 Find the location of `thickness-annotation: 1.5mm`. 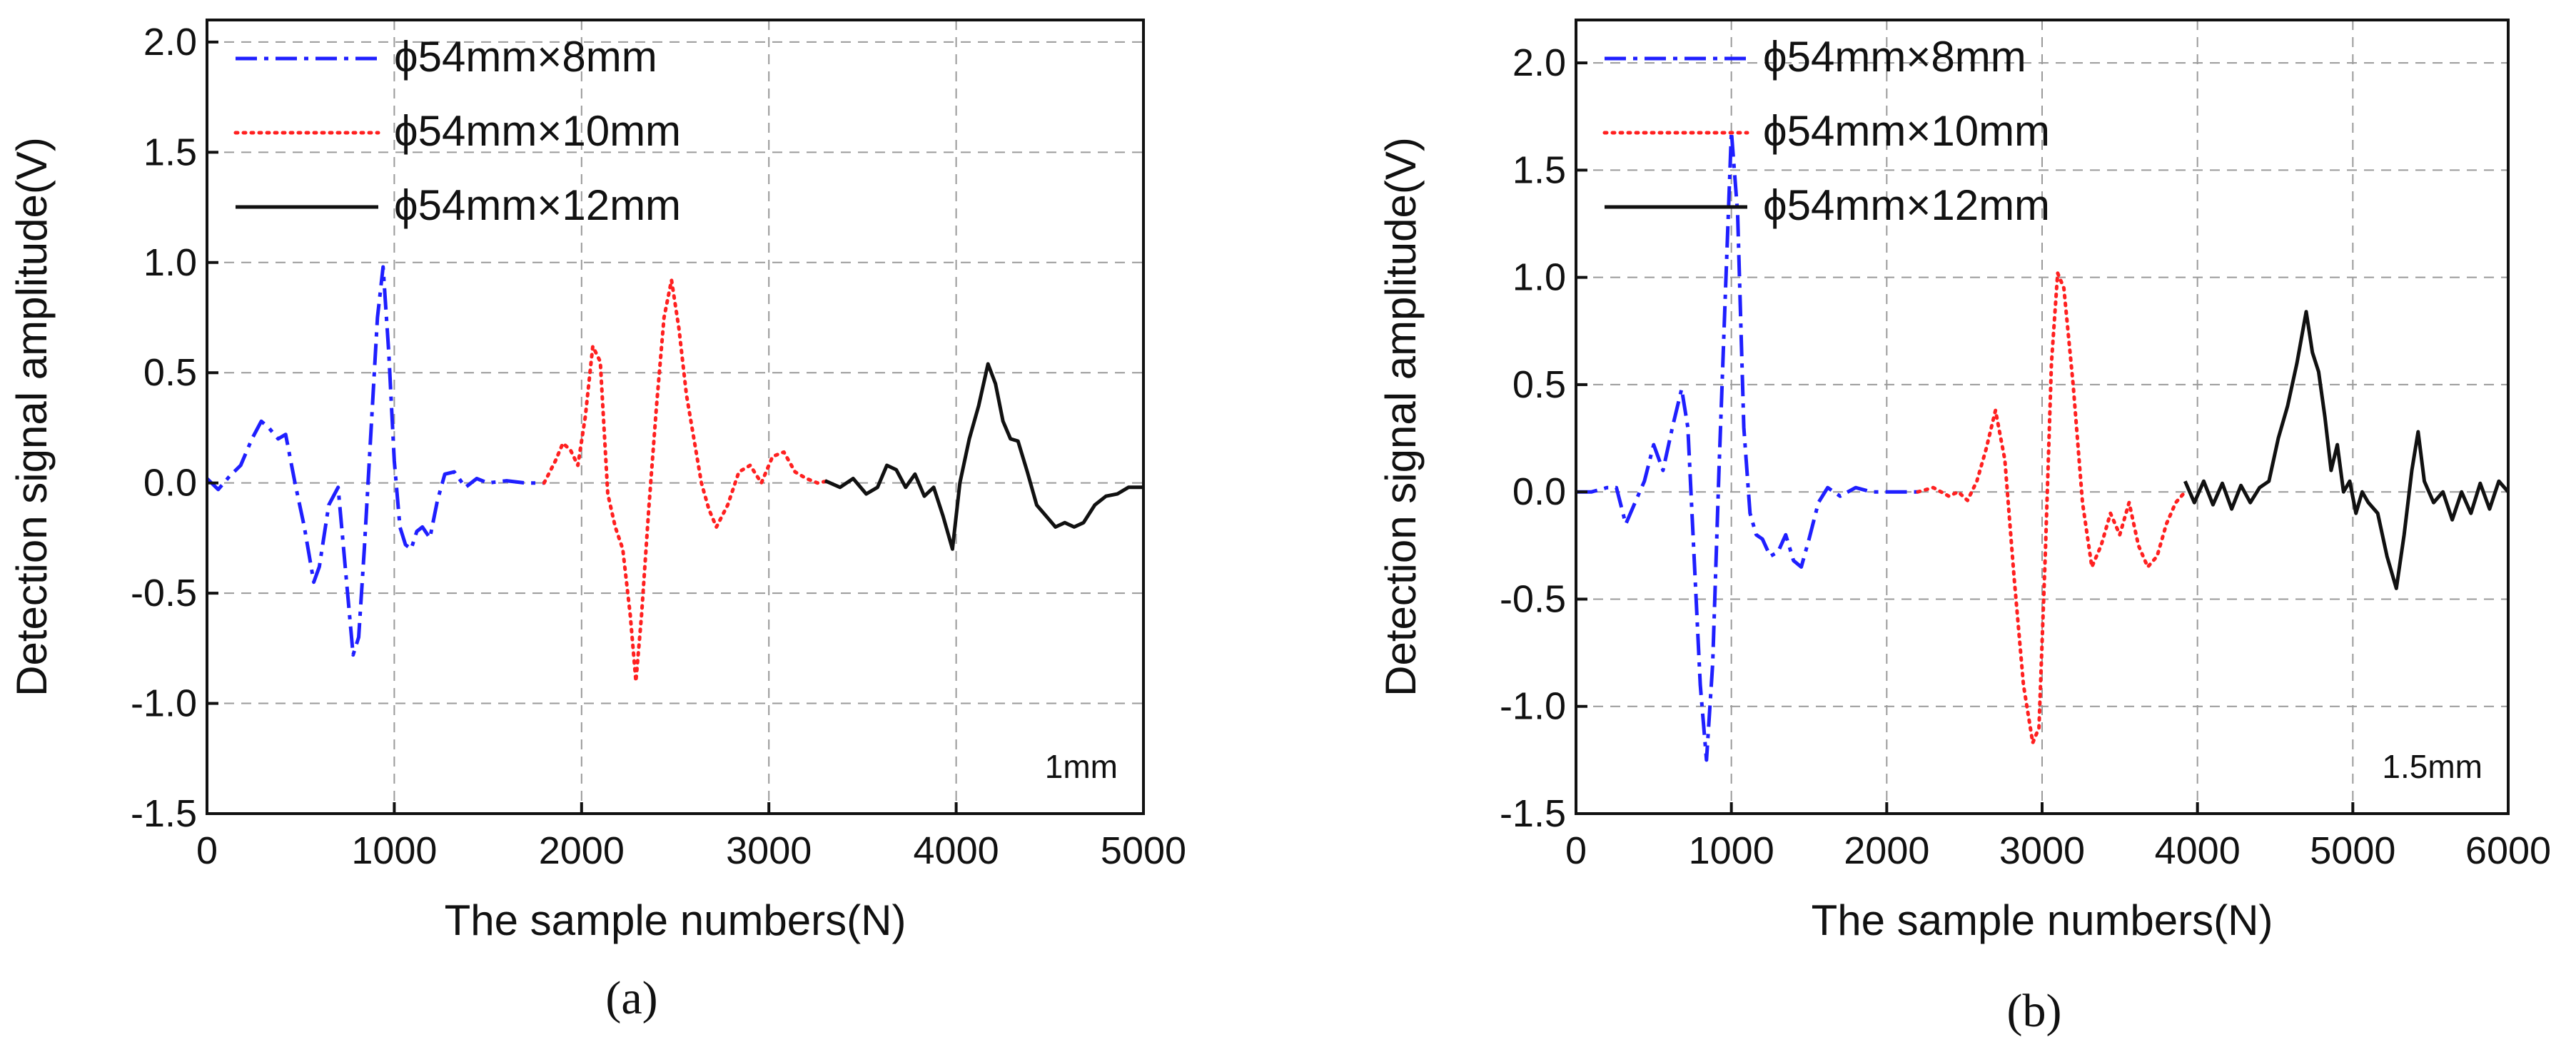

thickness-annotation: 1.5mm is located at coordinates (2432, 767).